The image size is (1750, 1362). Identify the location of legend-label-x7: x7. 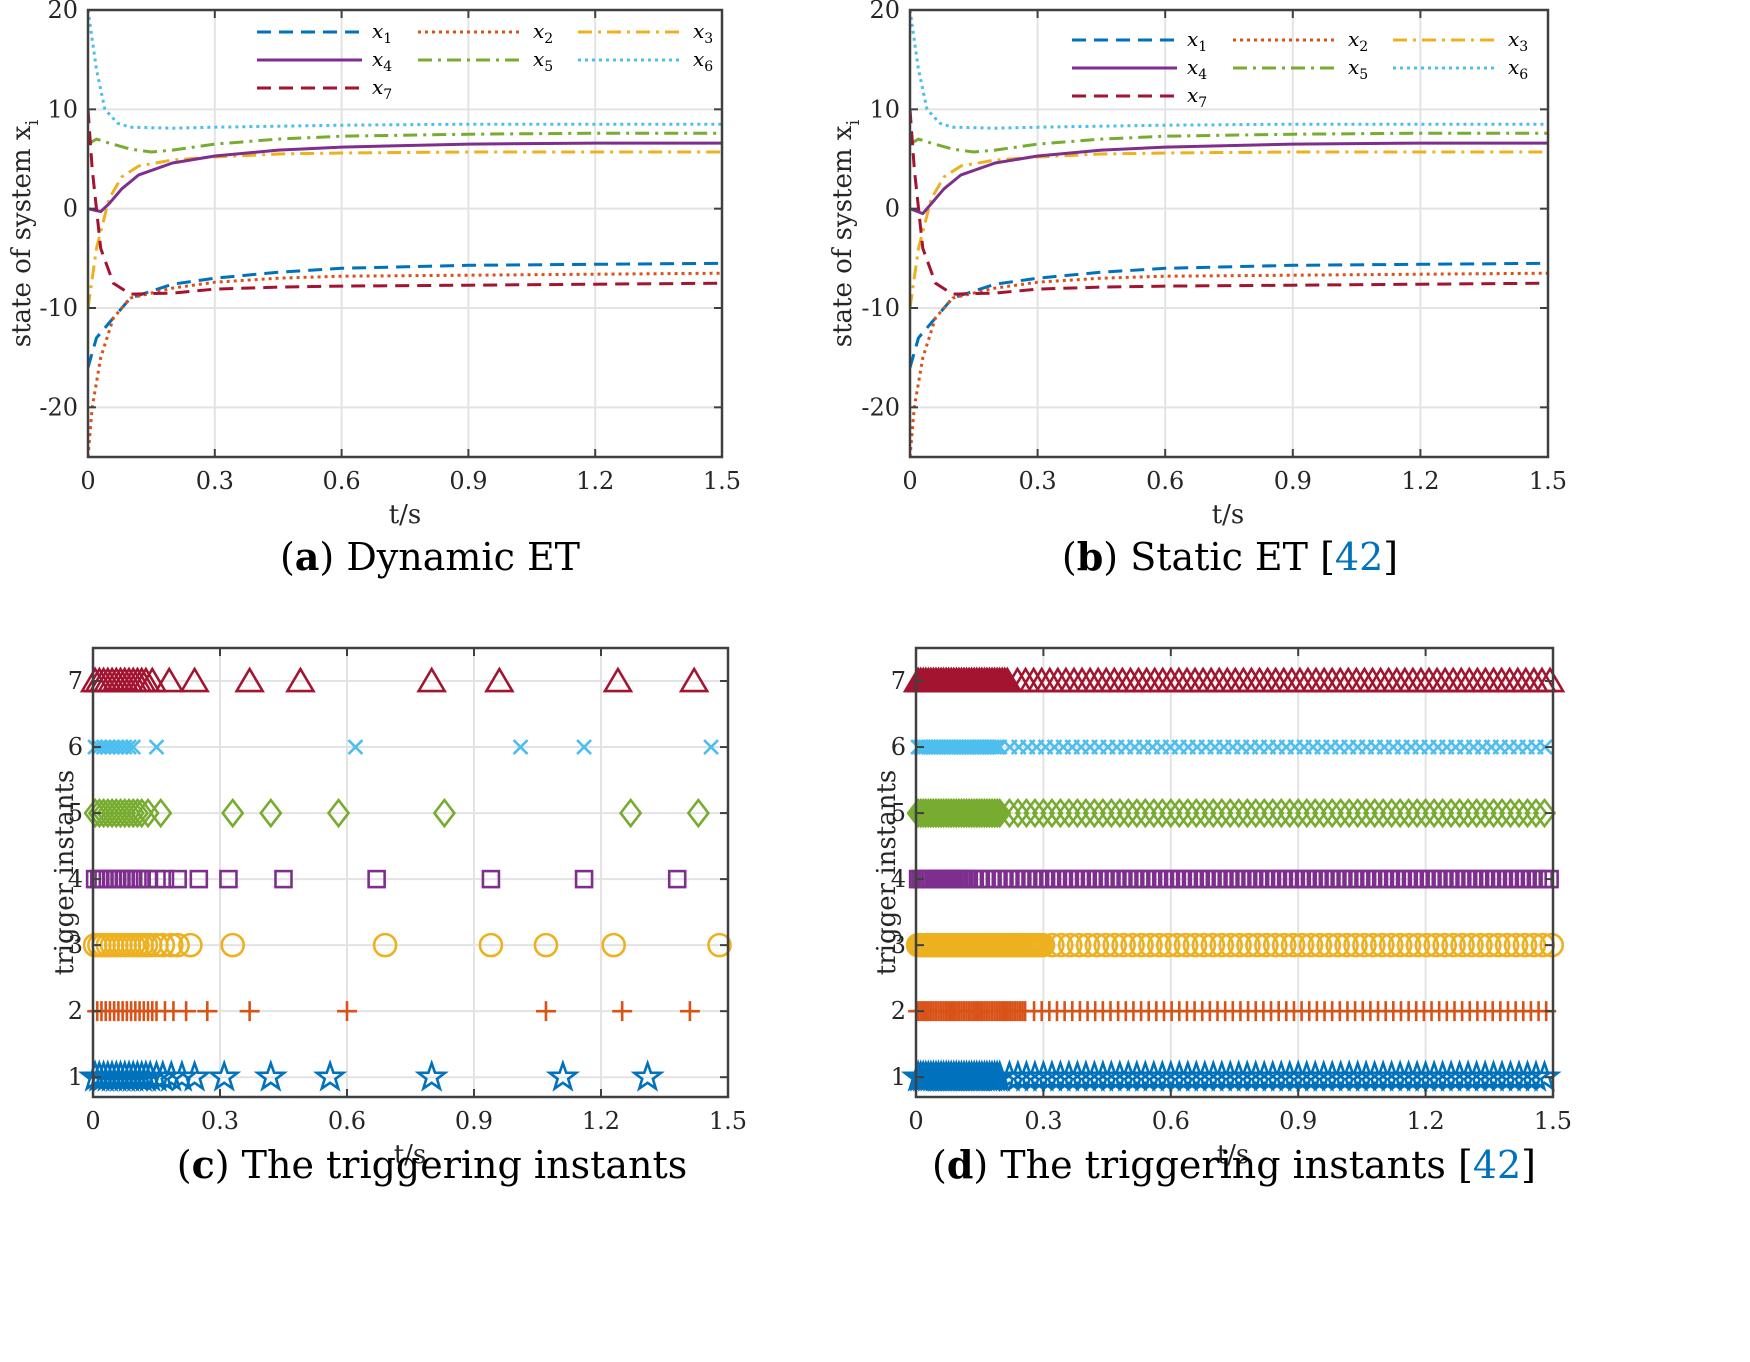
(382, 89).